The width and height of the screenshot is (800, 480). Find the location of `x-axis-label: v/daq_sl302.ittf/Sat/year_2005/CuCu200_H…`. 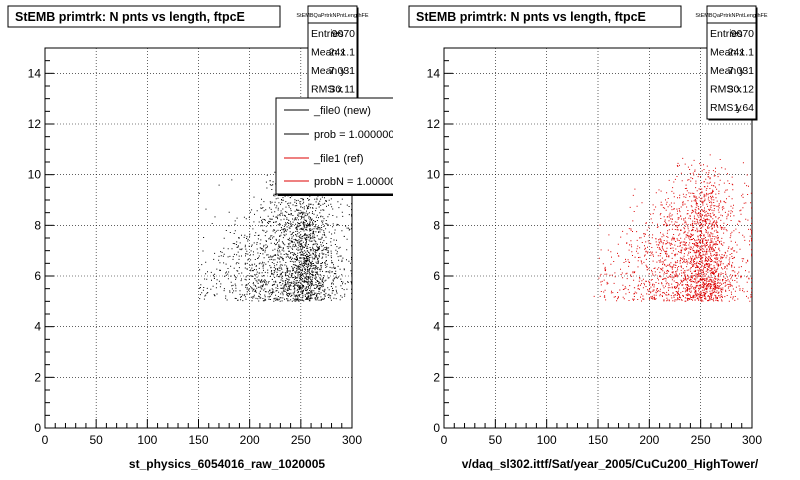

x-axis-label: v/daq_sl302.ittf/Sat/year_2005/CuCu200_H… is located at coordinates (610, 464).